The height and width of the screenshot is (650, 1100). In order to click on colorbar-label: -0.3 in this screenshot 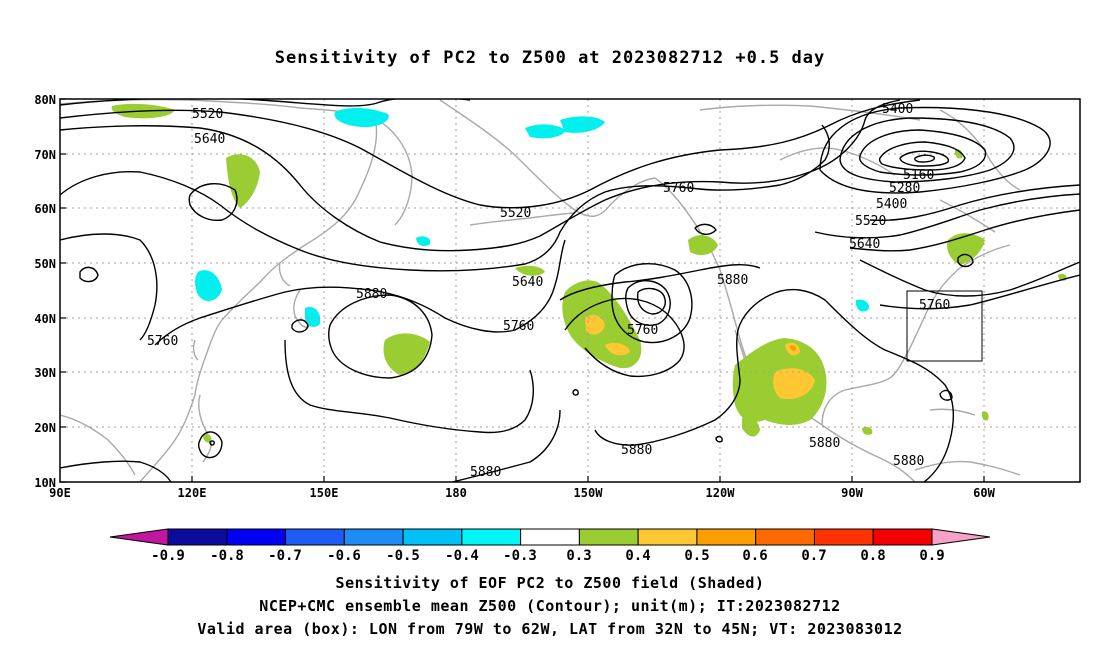, I will do `click(520, 556)`.